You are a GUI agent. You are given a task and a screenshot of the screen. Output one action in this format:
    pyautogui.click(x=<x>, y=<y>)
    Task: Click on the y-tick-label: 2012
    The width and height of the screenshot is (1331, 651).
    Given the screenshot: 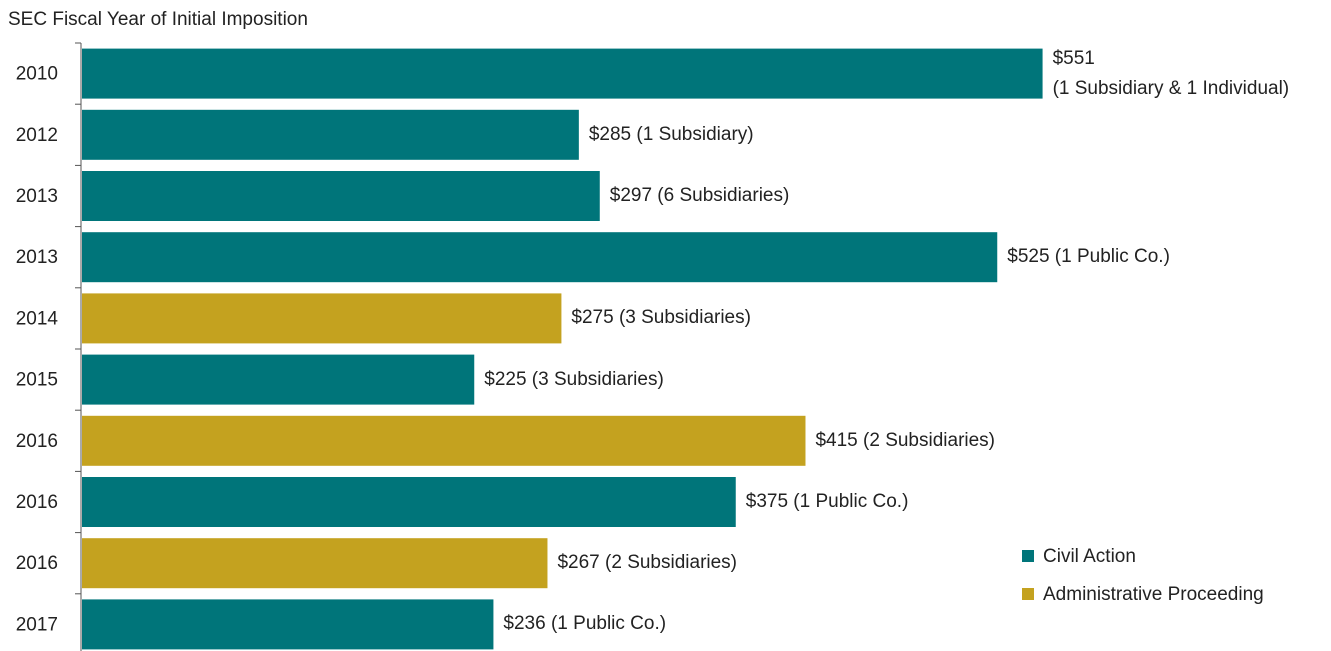 What is the action you would take?
    pyautogui.click(x=37, y=135)
    